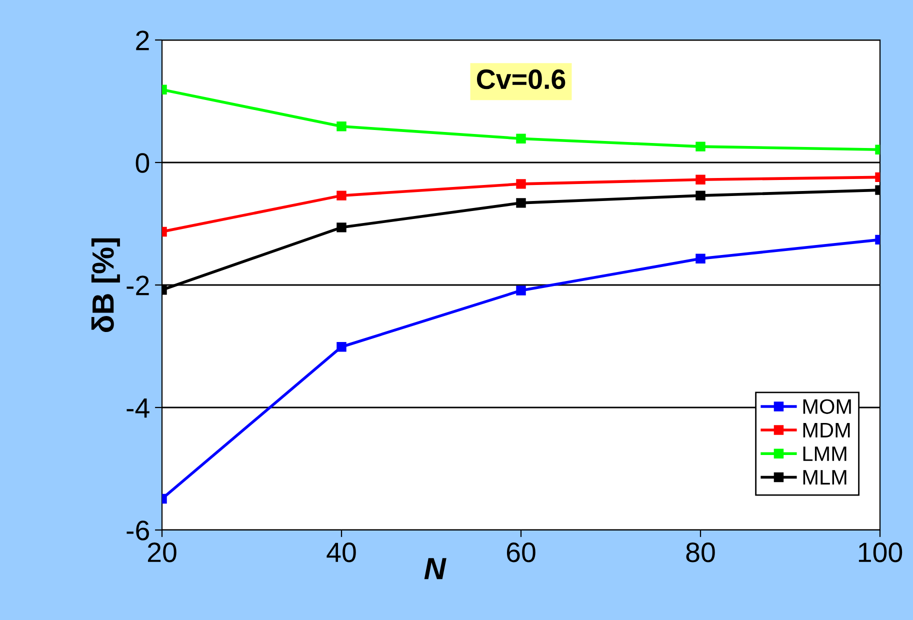 The image size is (913, 620). What do you see at coordinates (435, 569) in the screenshot?
I see `x-axis-title: N` at bounding box center [435, 569].